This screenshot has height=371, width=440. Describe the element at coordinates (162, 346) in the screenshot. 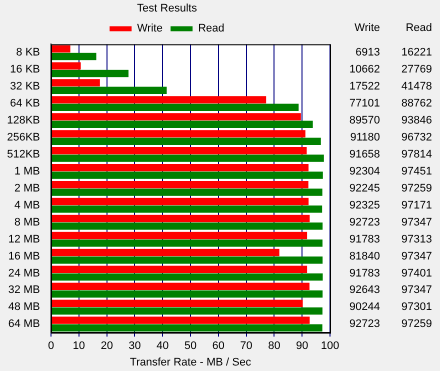

I see `x-tick-label: 40` at that location.